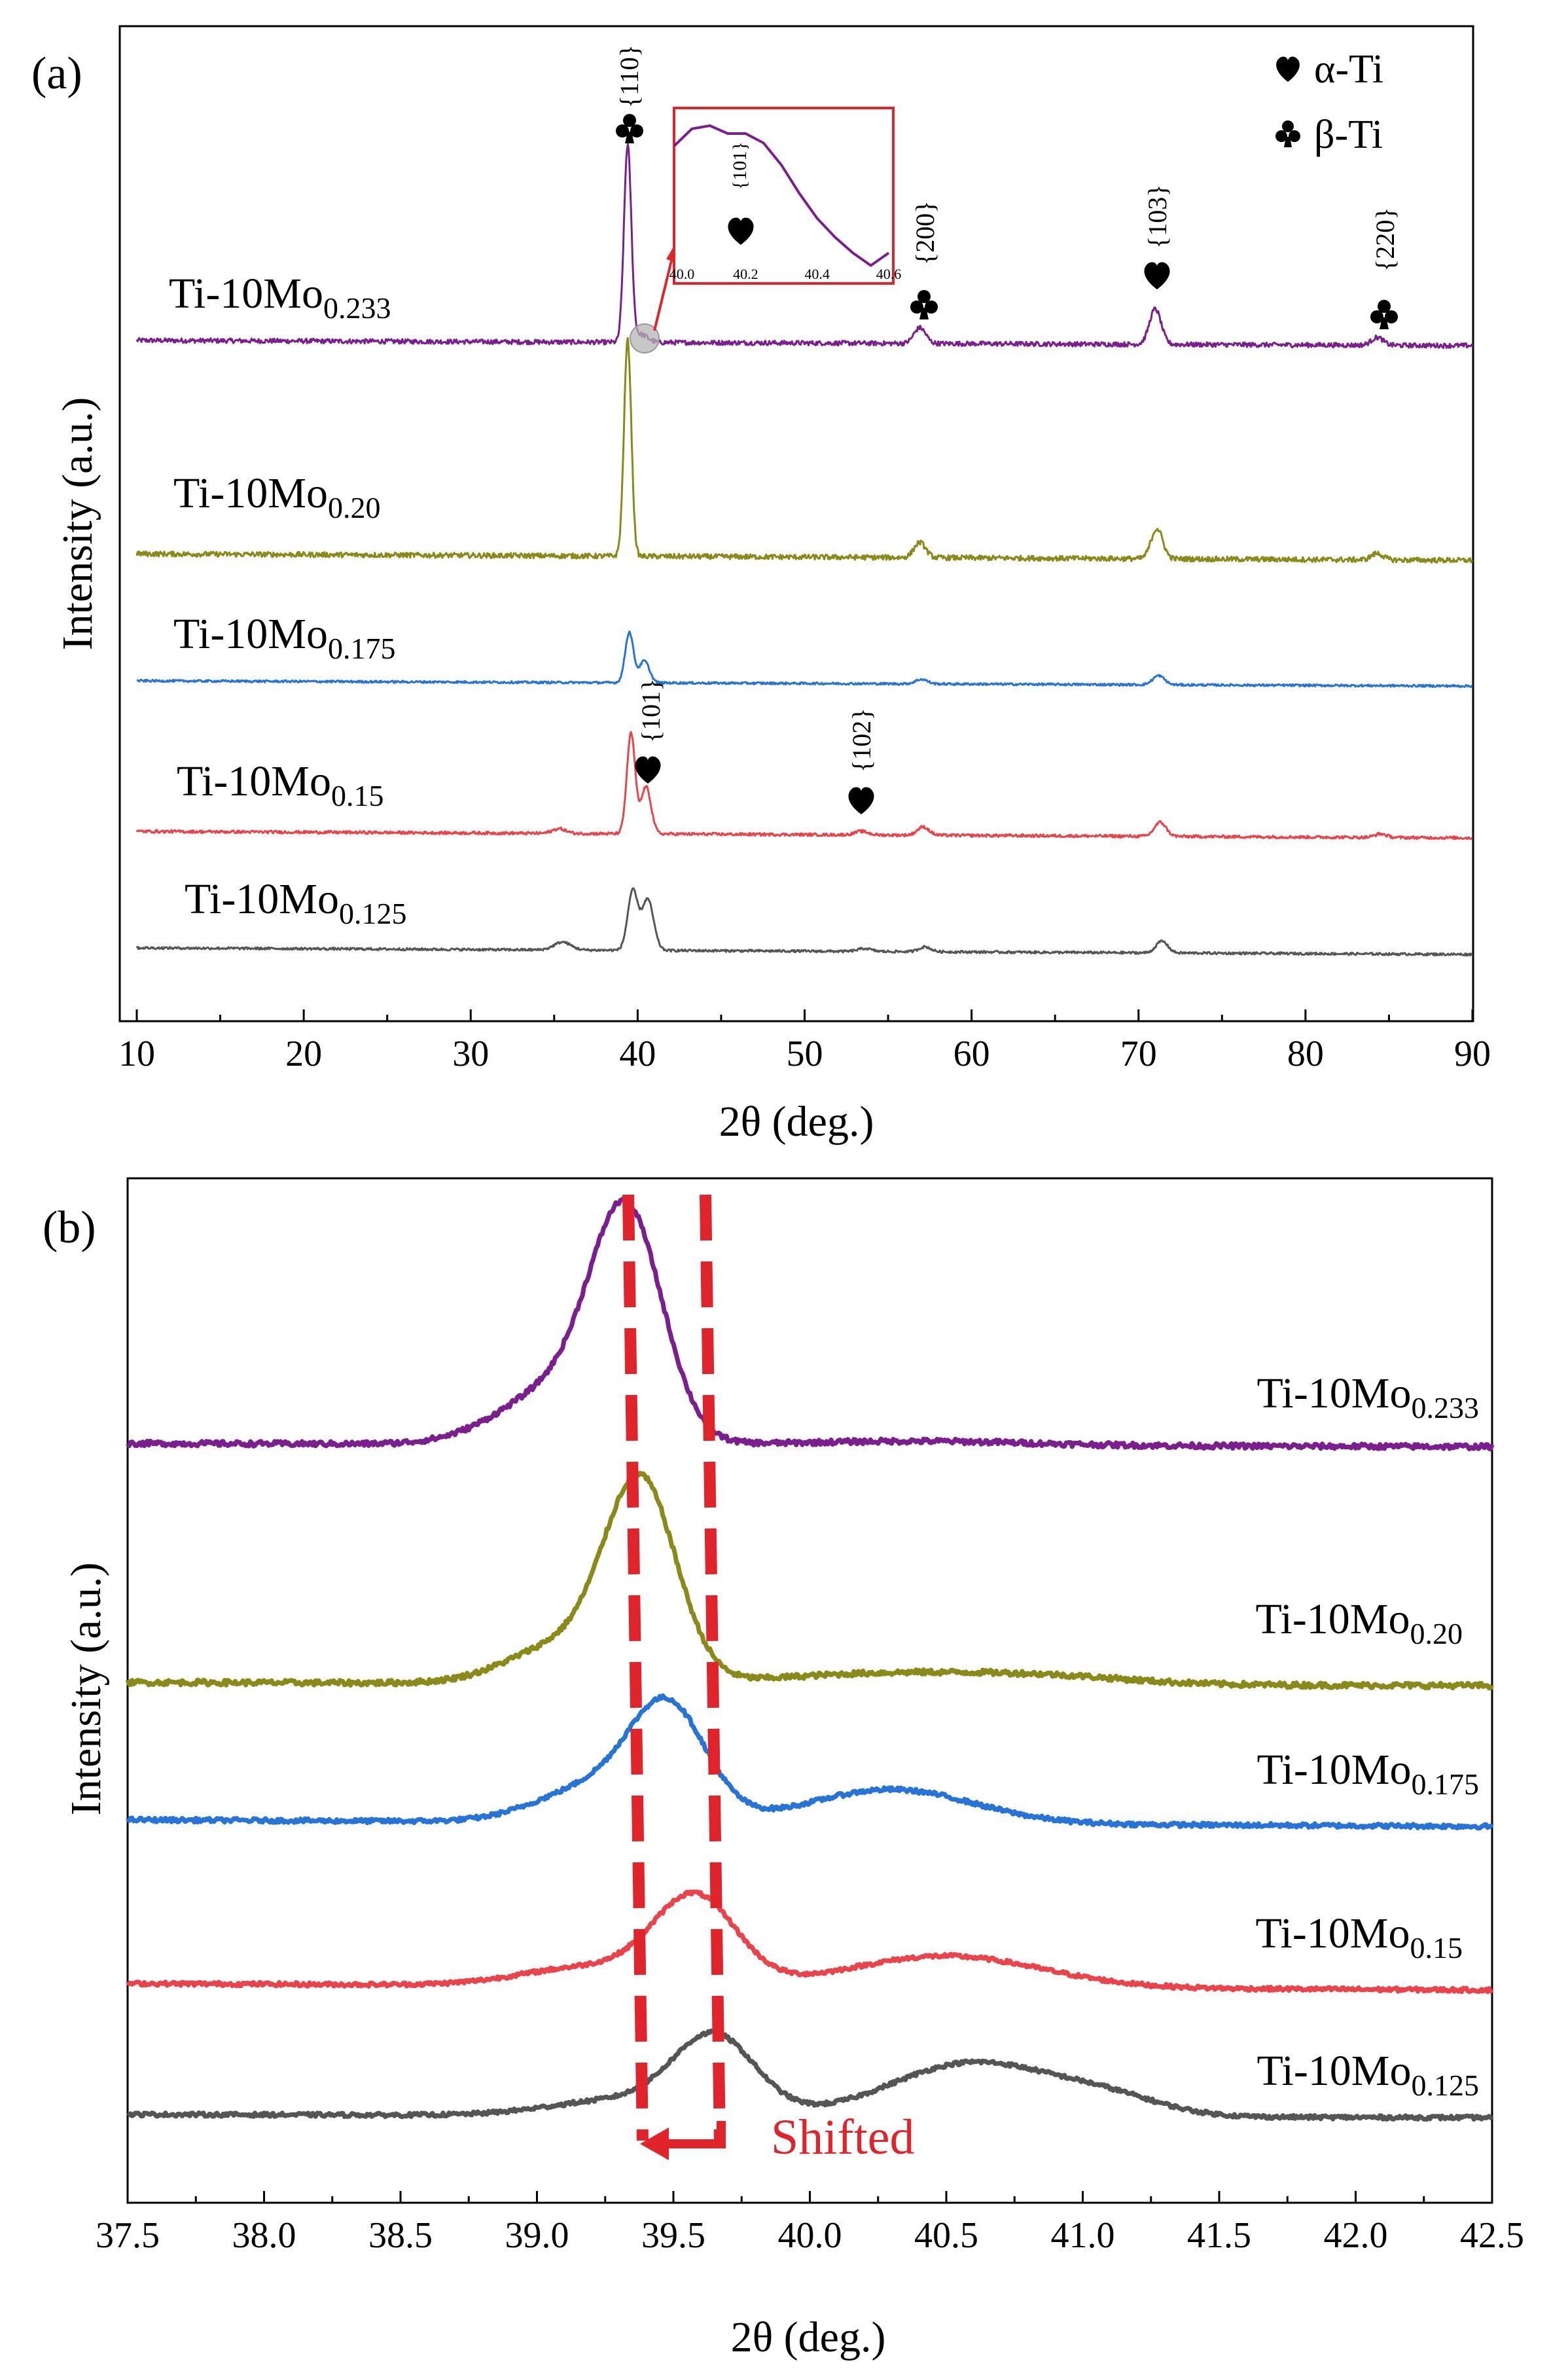 This screenshot has height=2371, width=1568. What do you see at coordinates (1349, 135) in the screenshot?
I see `legend-beta-label: β-Ti` at bounding box center [1349, 135].